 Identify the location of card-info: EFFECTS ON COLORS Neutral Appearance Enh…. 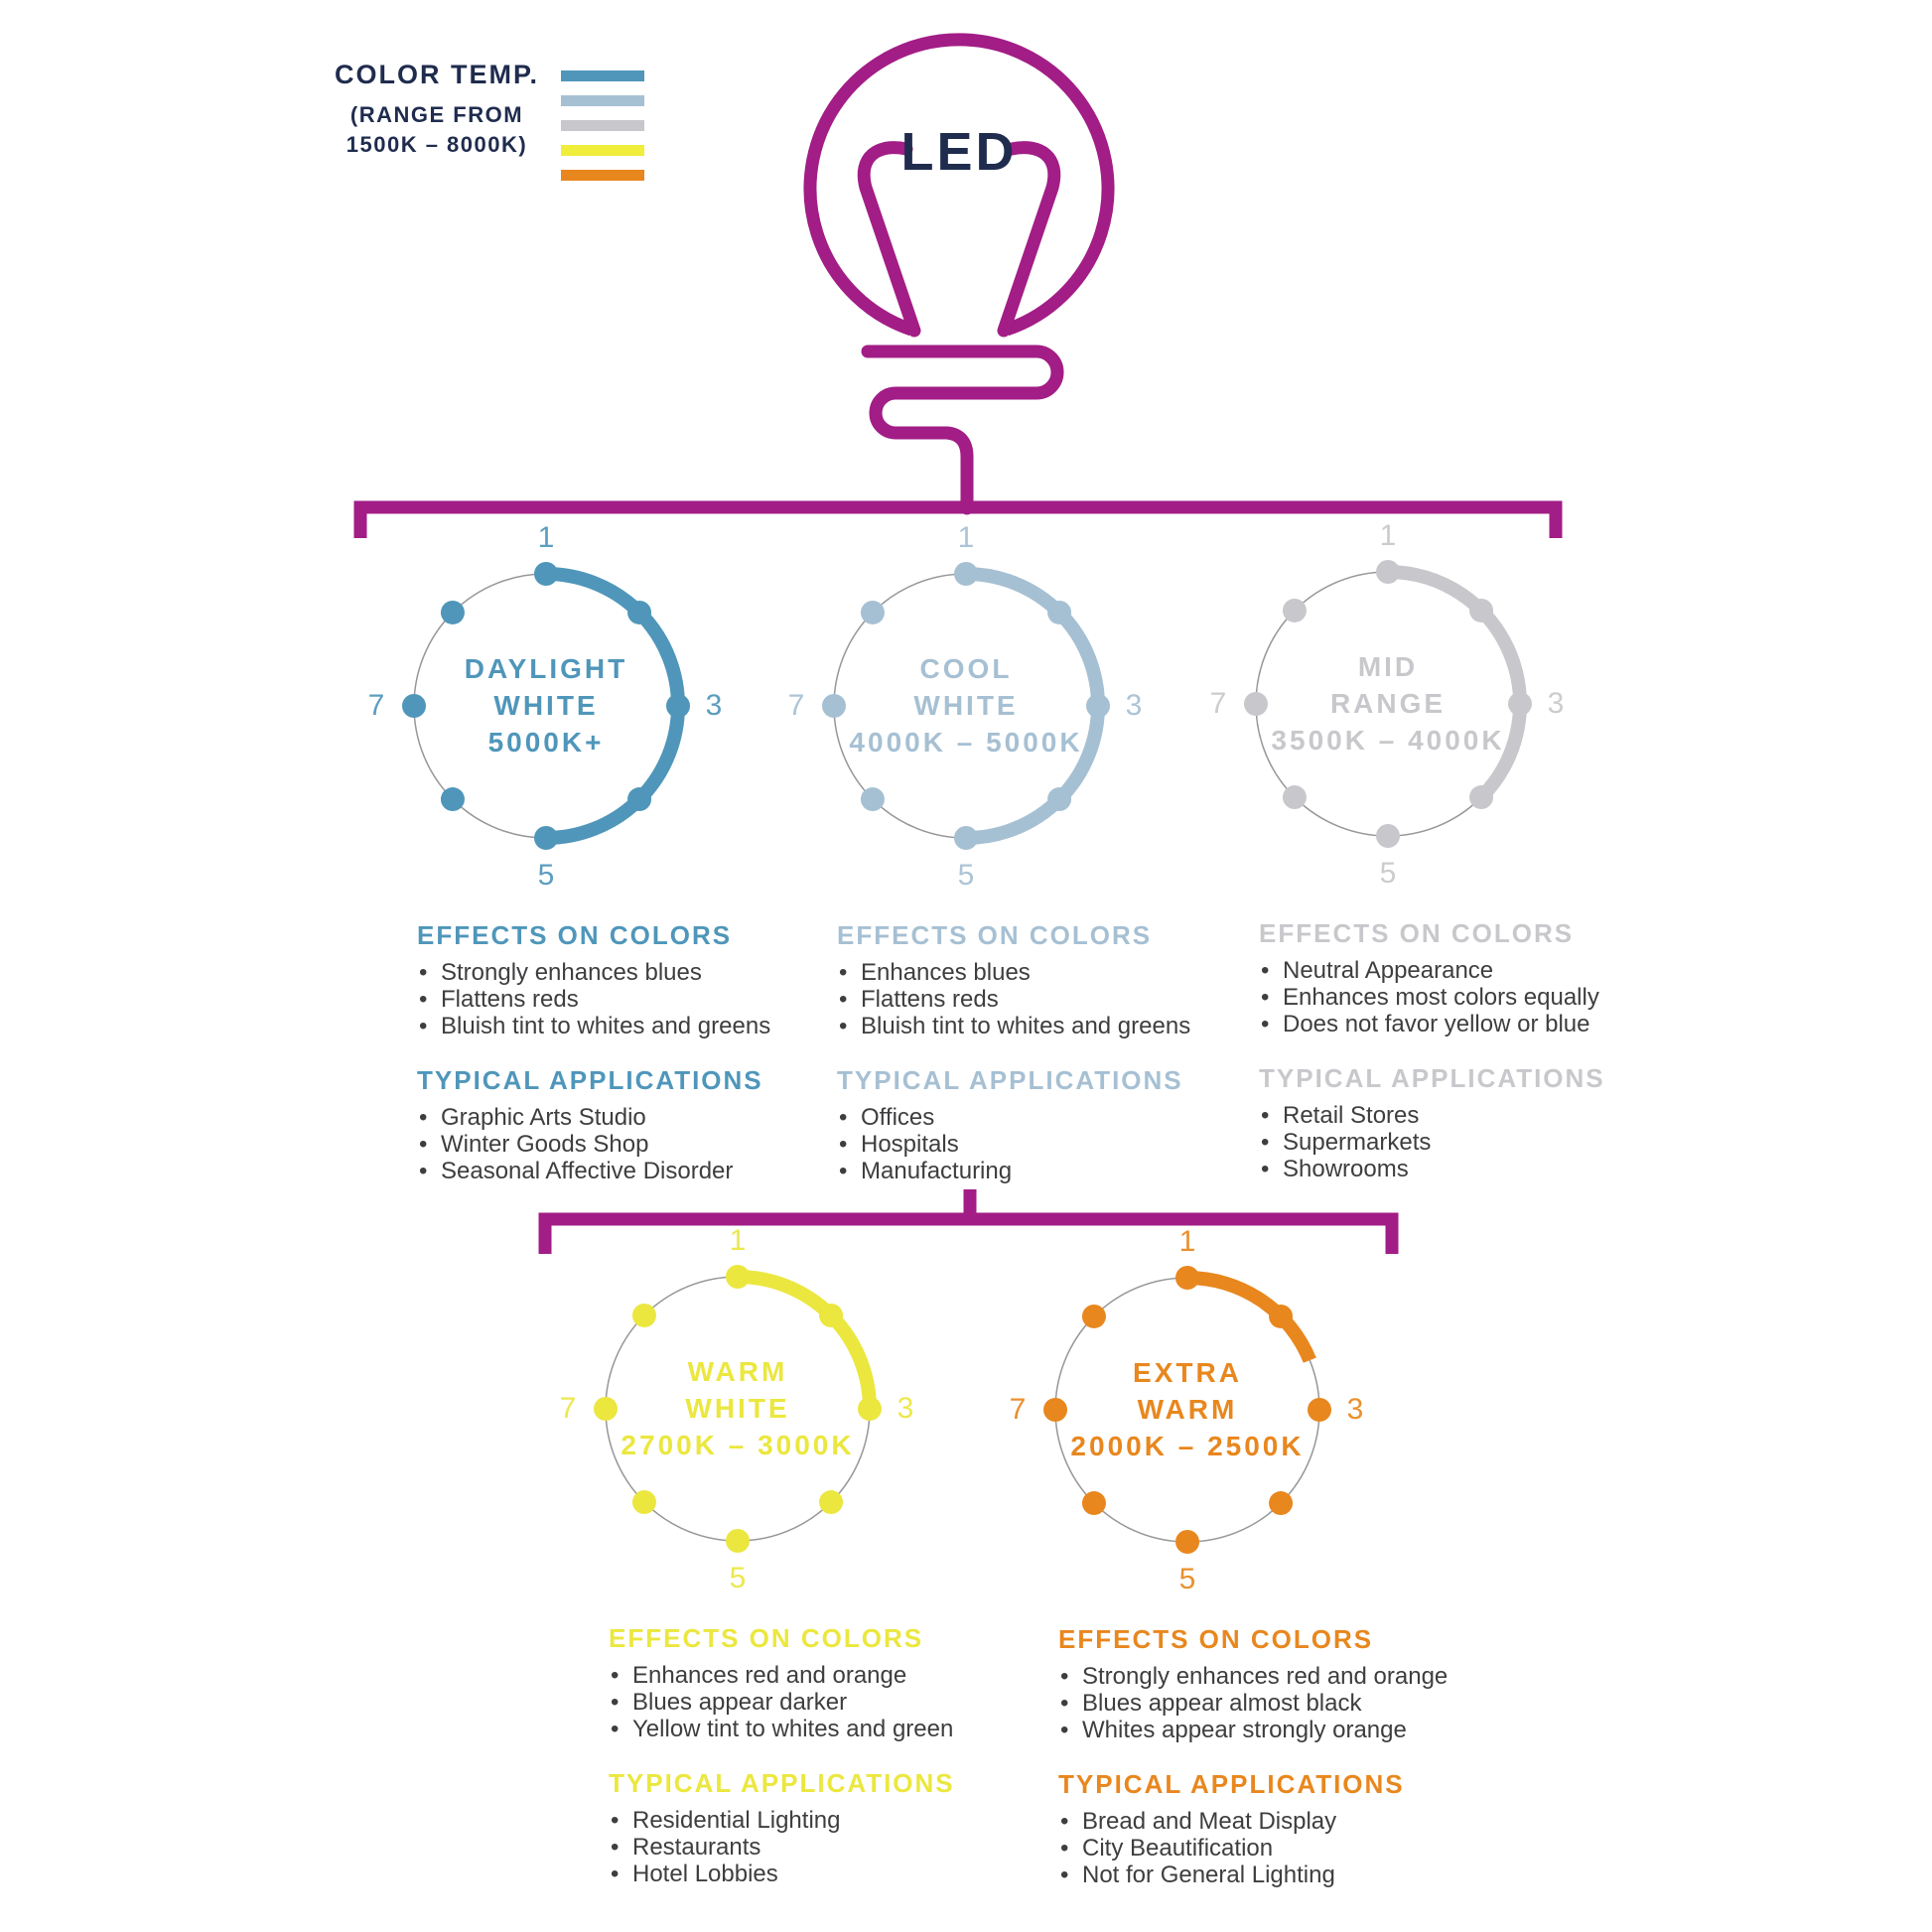
(1467, 1063).